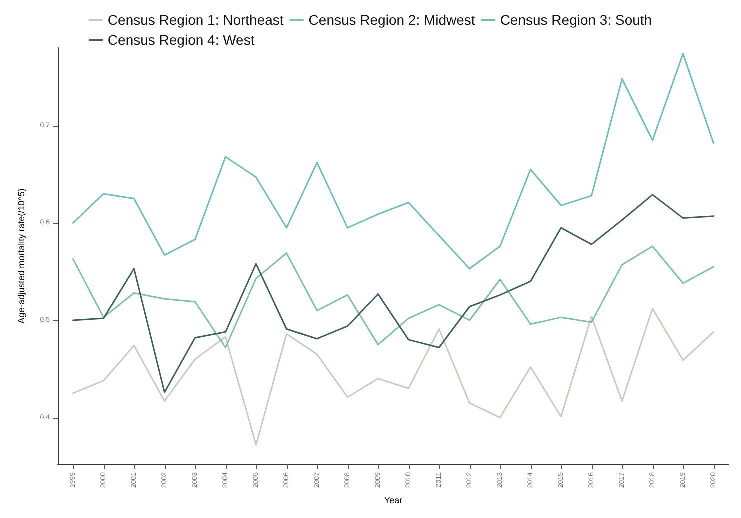  What do you see at coordinates (196, 20) in the screenshot?
I see `legend-label: Census Region 1: Northeast` at bounding box center [196, 20].